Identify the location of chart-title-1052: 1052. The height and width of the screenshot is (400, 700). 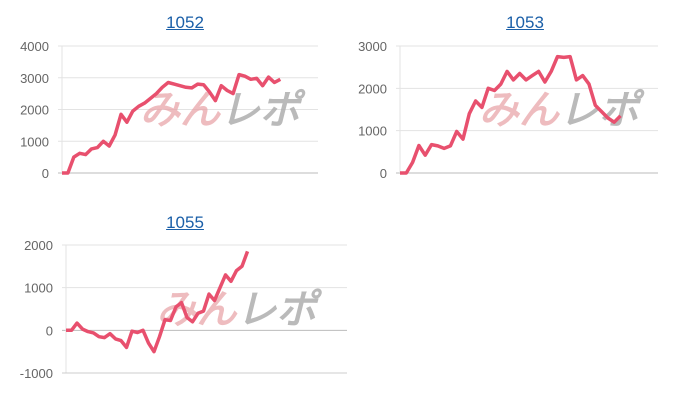
(185, 22).